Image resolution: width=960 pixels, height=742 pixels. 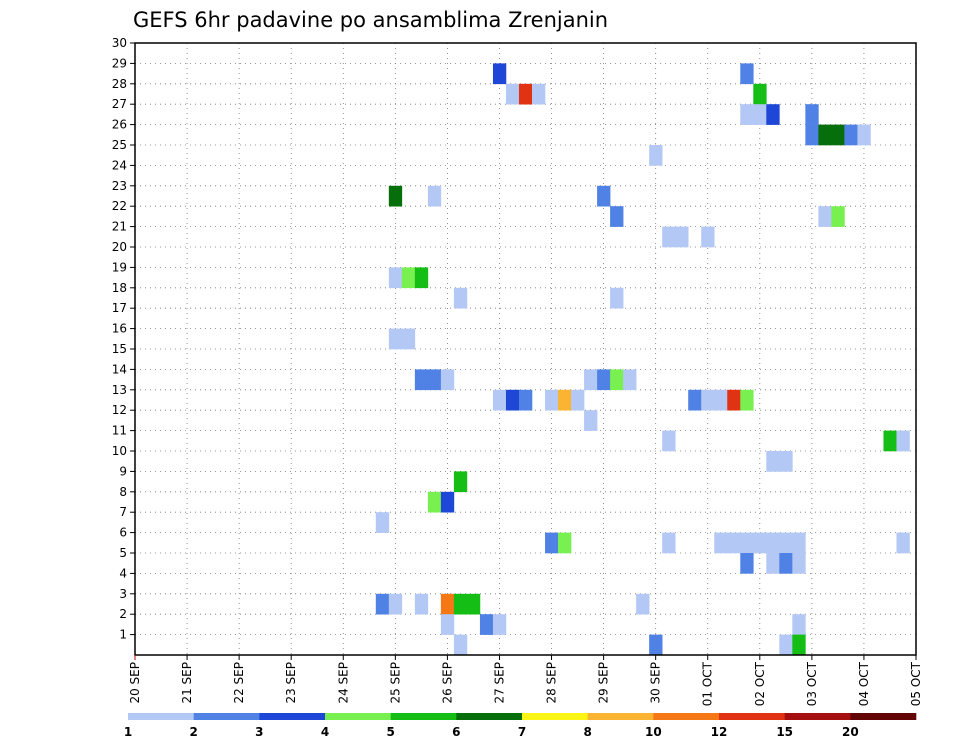 What do you see at coordinates (259, 732) in the screenshot?
I see `legend-label: 3` at bounding box center [259, 732].